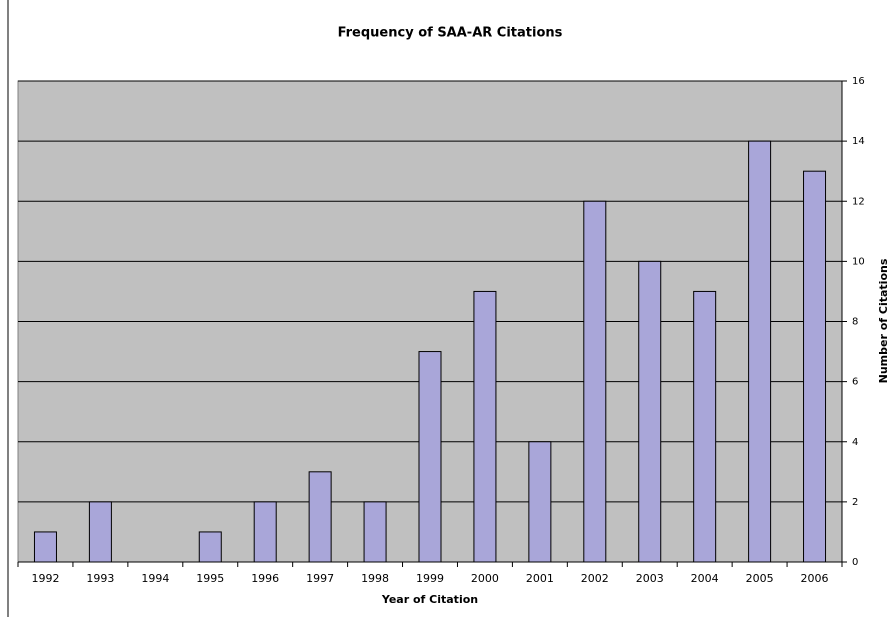 Image resolution: width=894 pixels, height=621 pixels. I want to click on x-tick-label: 2001, so click(540, 578).